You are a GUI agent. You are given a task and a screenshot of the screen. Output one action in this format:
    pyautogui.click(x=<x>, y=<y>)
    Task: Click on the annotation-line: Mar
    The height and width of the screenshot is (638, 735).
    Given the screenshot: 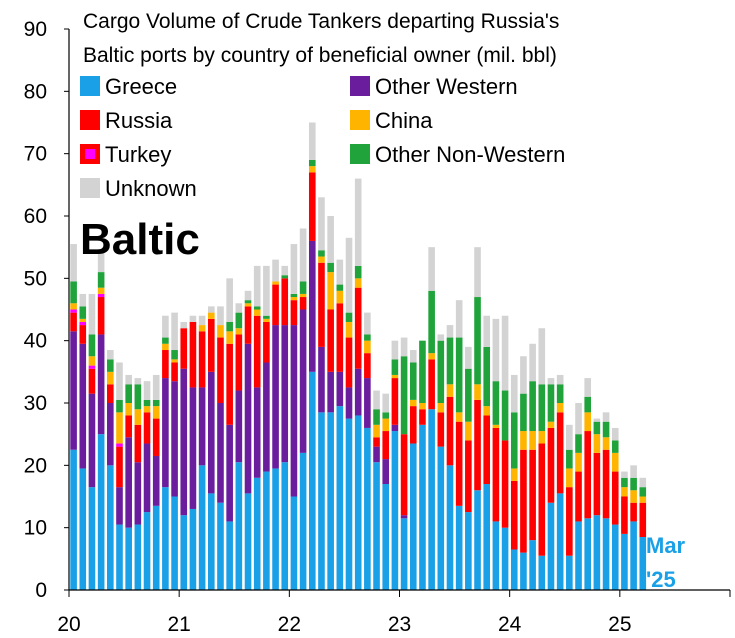 What is the action you would take?
    pyautogui.click(x=666, y=545)
    